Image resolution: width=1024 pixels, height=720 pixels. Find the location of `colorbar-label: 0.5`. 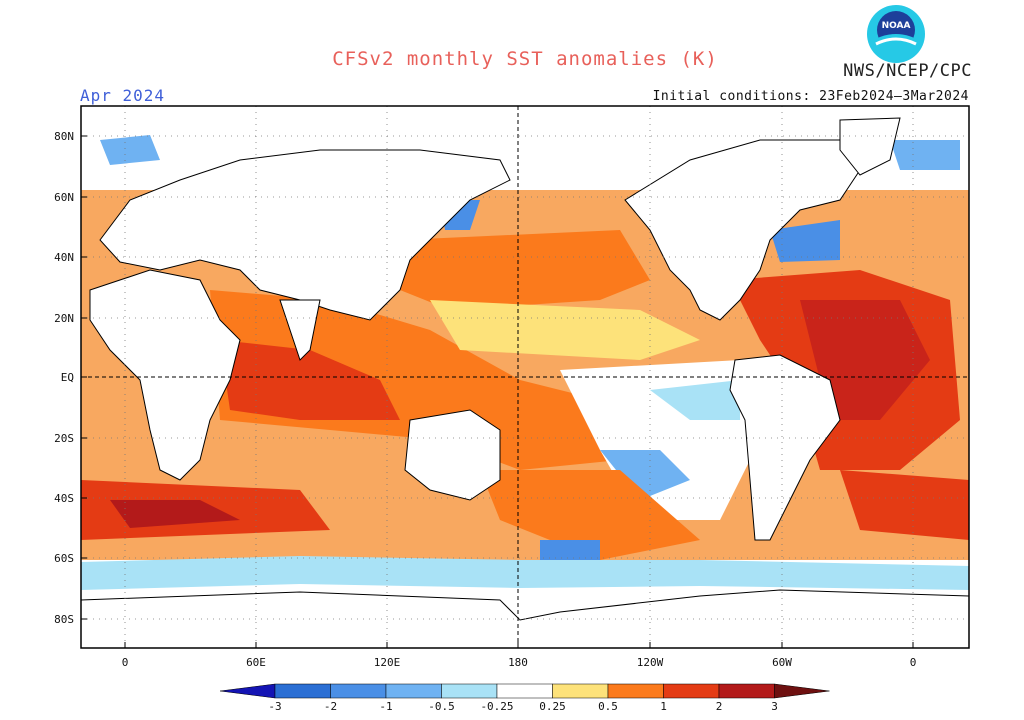

colorbar-label: 0.5 is located at coordinates (608, 706).